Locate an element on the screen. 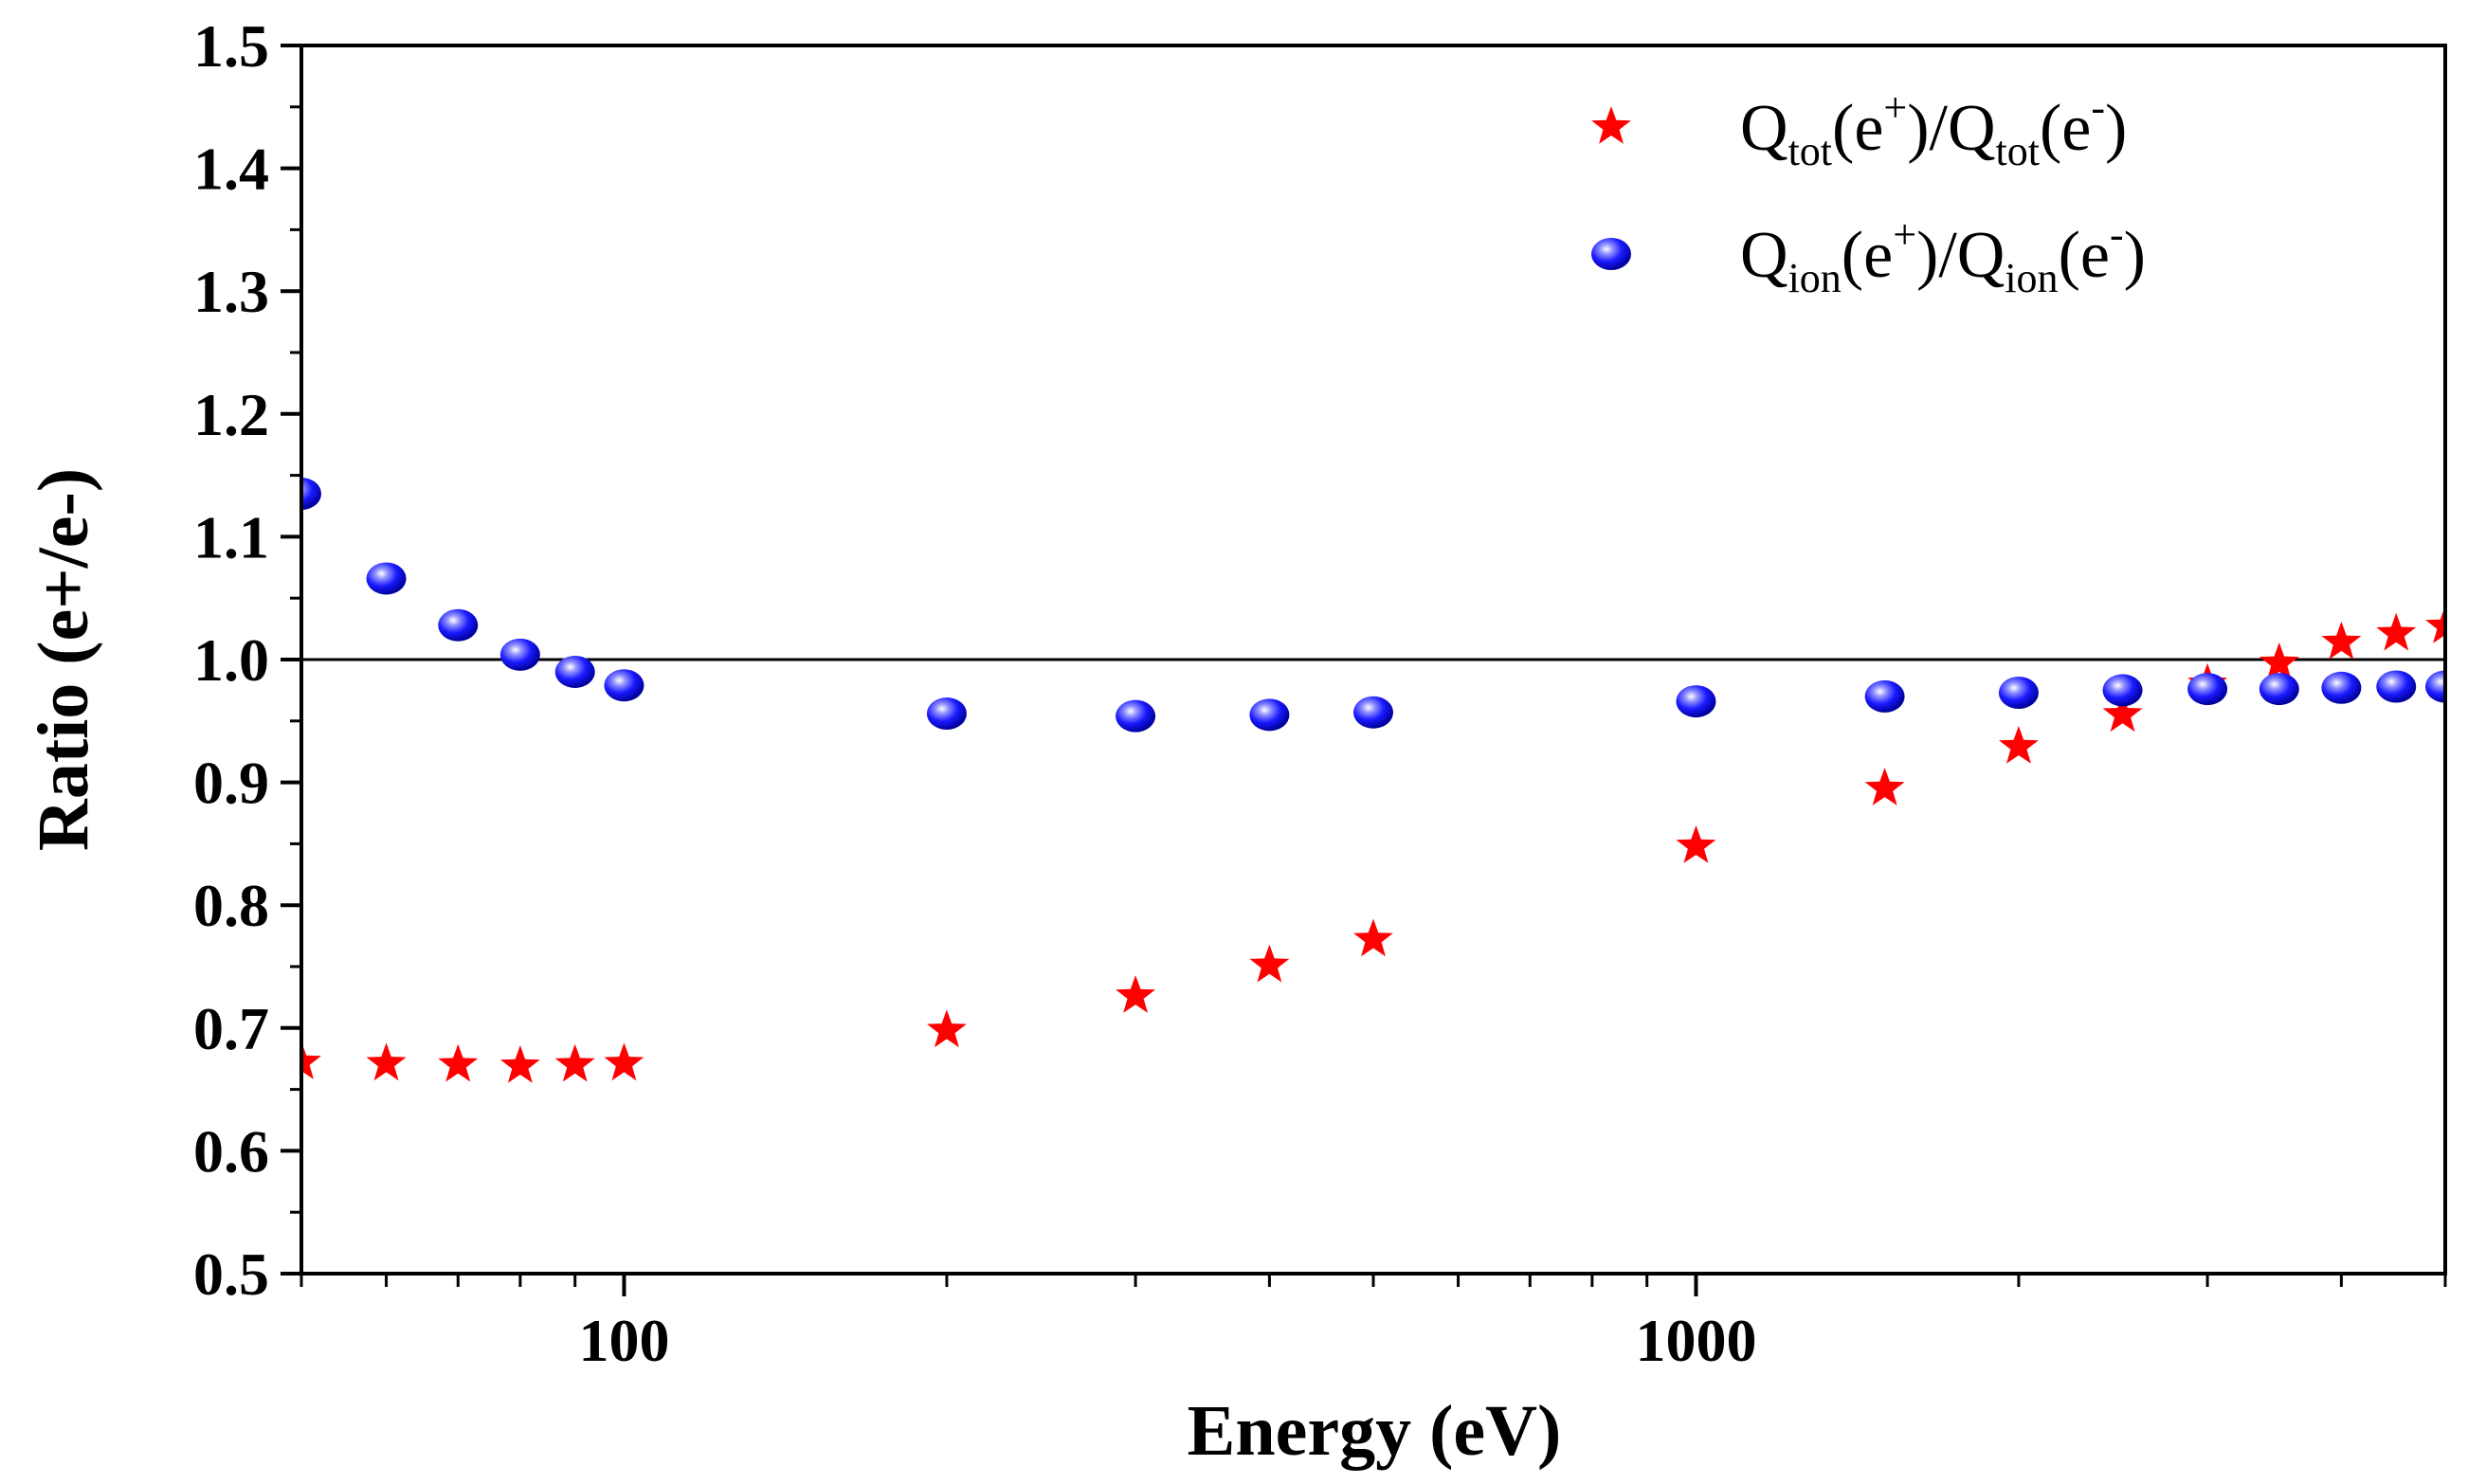  y-tick-label: 1.4 is located at coordinates (231, 169).